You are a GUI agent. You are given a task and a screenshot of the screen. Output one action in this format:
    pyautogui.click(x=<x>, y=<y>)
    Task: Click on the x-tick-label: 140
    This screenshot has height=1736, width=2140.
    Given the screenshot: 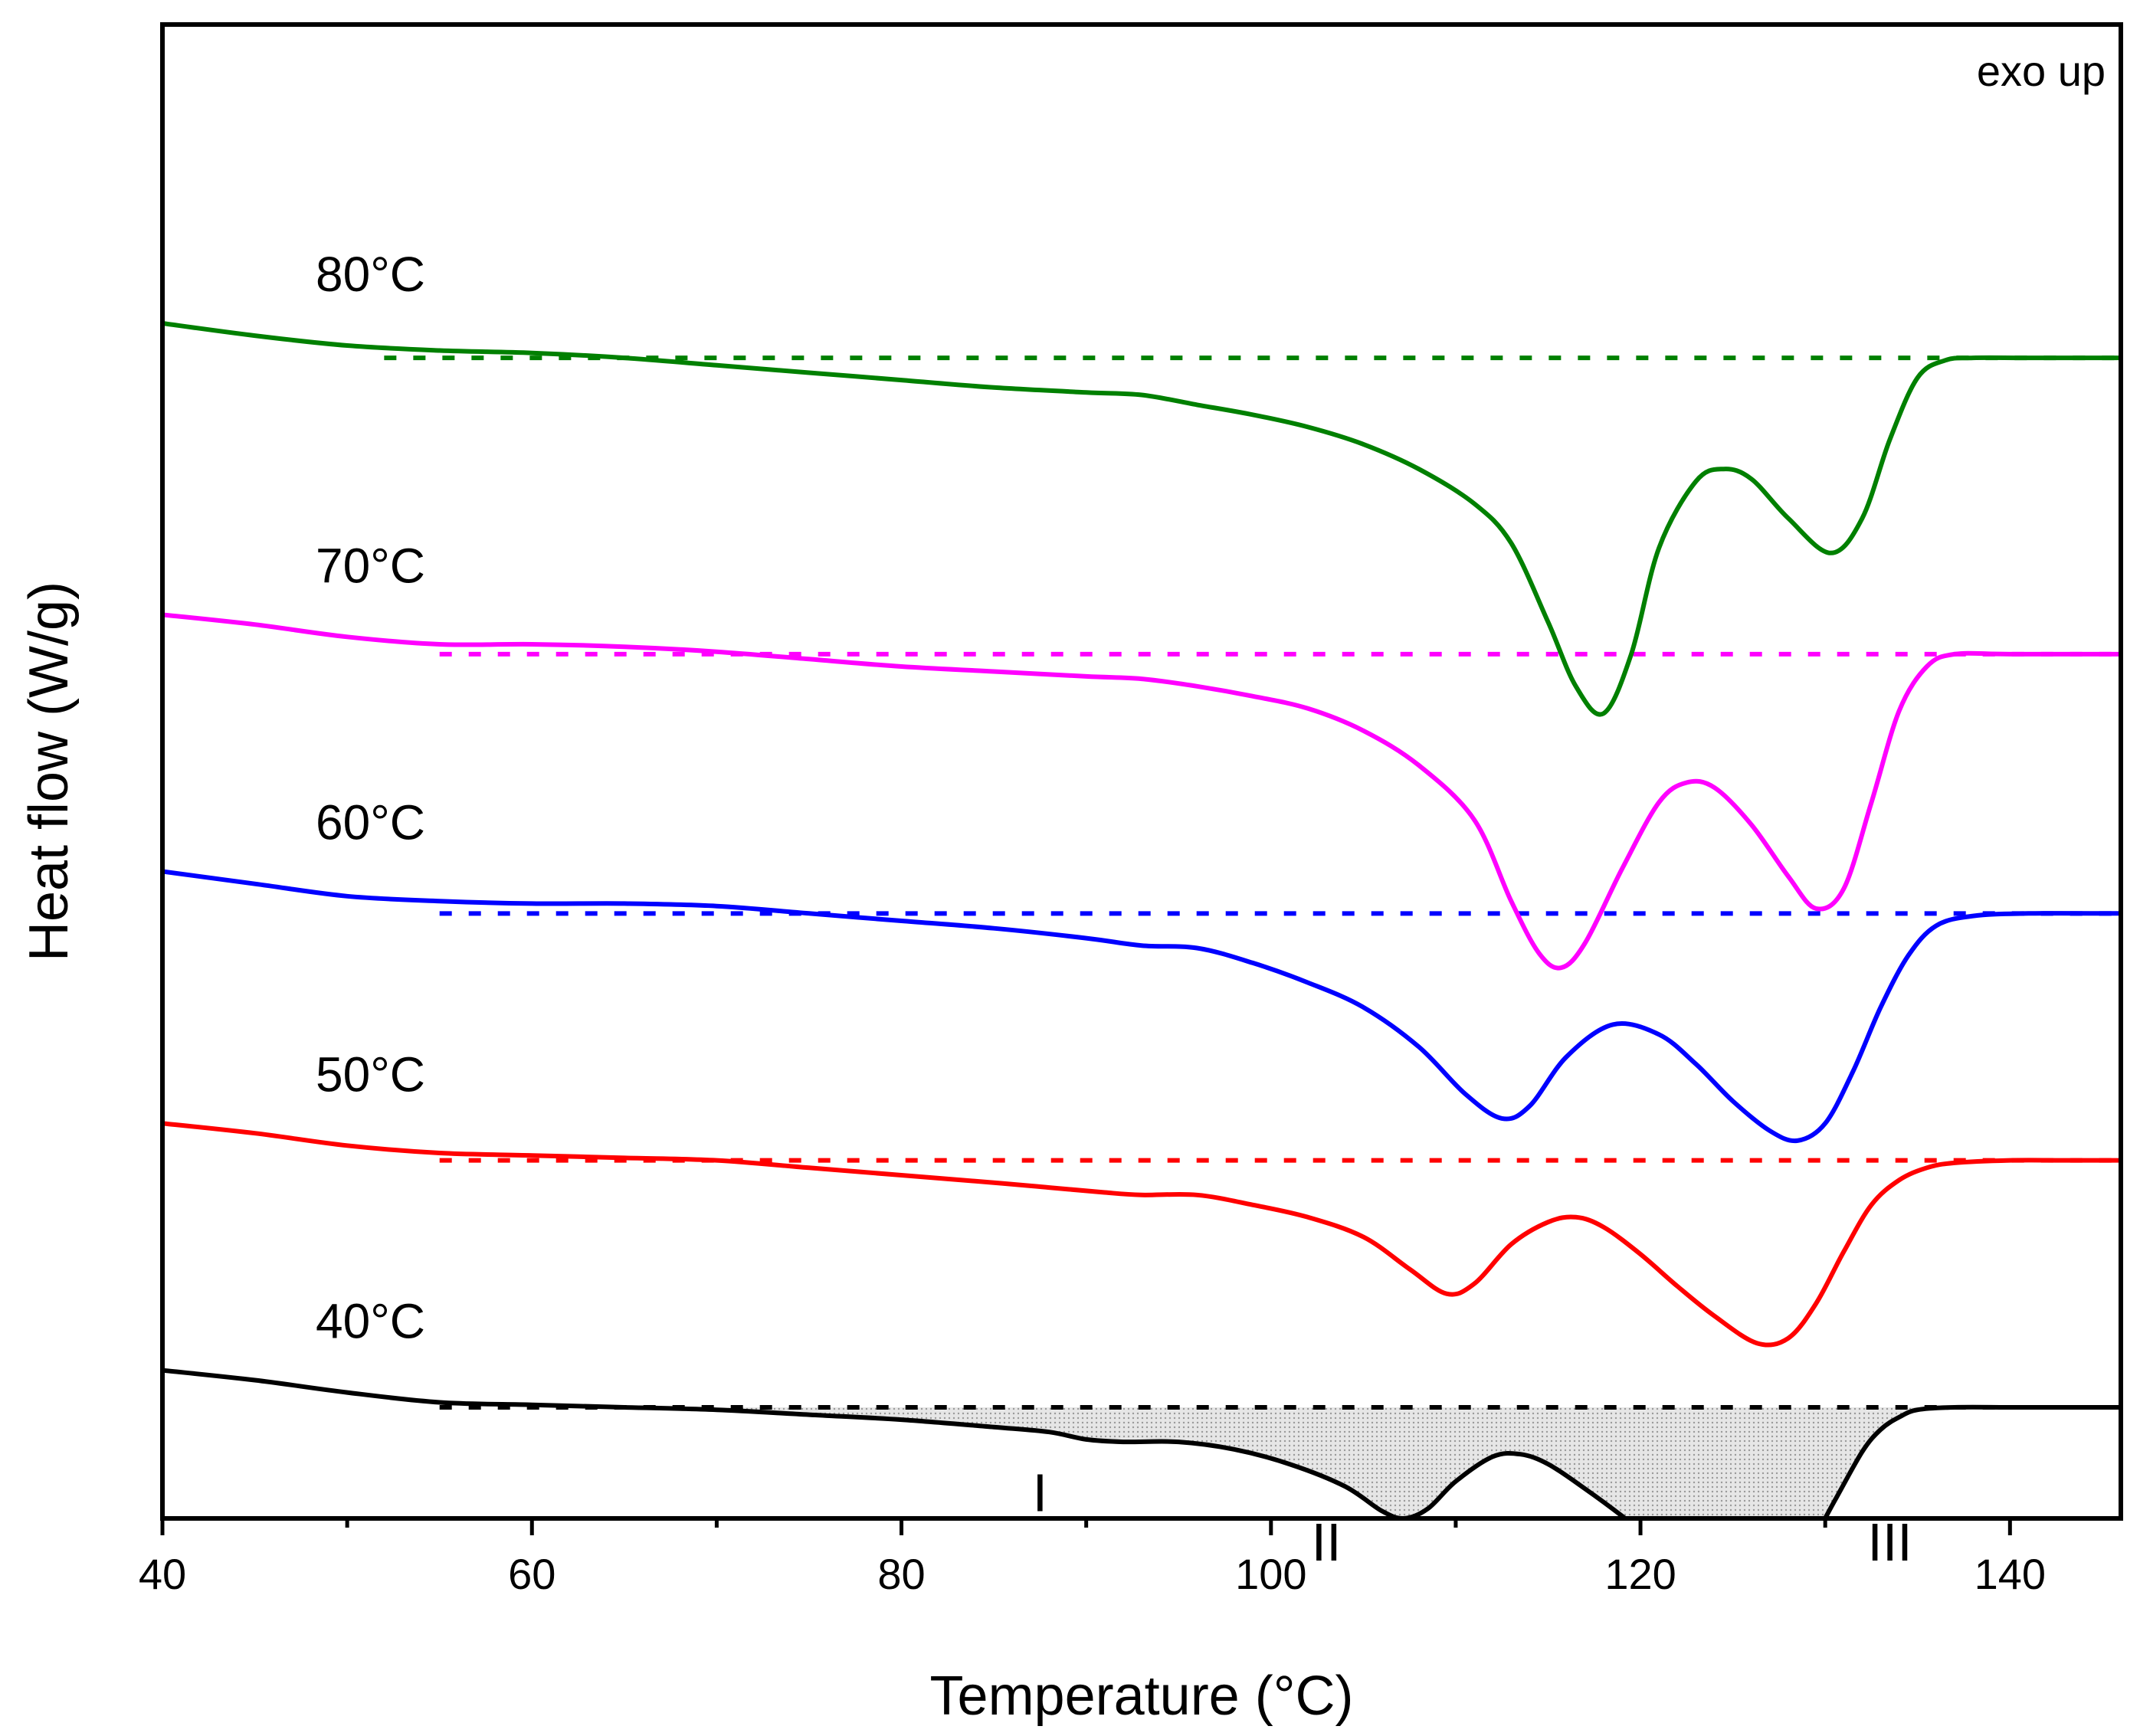 What is the action you would take?
    pyautogui.click(x=2010, y=1574)
    